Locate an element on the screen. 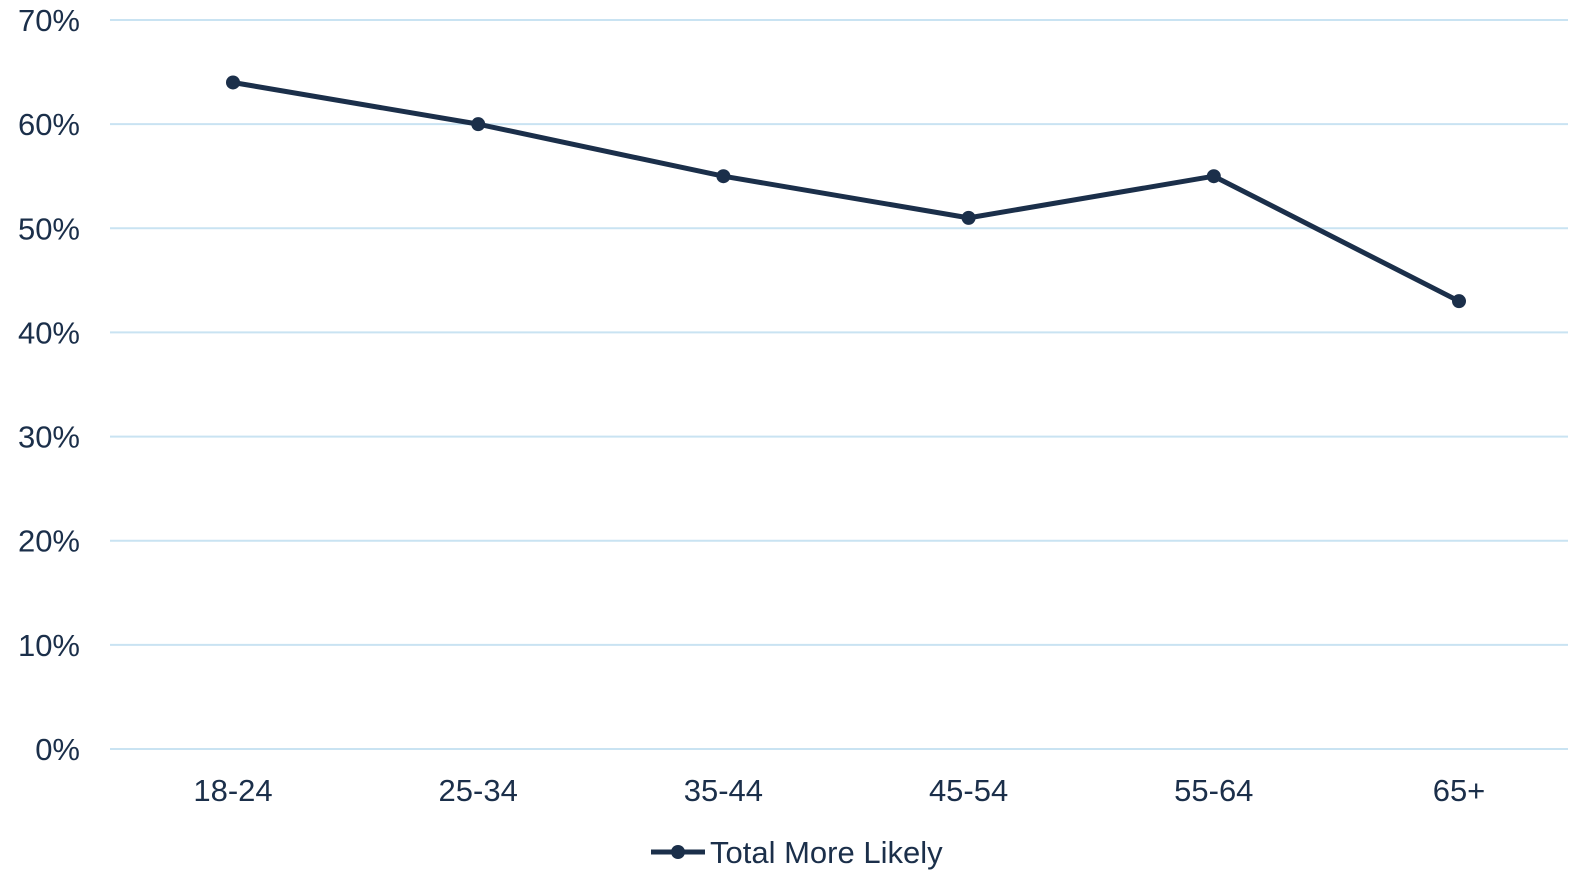 The width and height of the screenshot is (1591, 882). x-tick-label: 35-44 is located at coordinates (723, 790).